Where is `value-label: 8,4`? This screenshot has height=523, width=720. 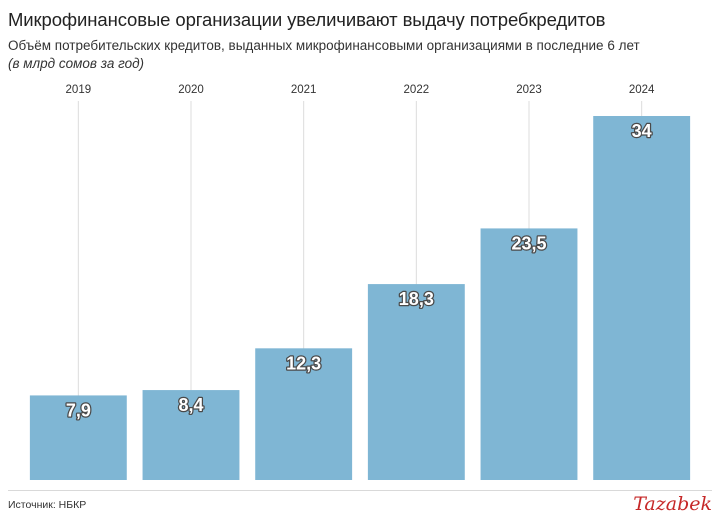
value-label: 8,4 is located at coordinates (190, 405).